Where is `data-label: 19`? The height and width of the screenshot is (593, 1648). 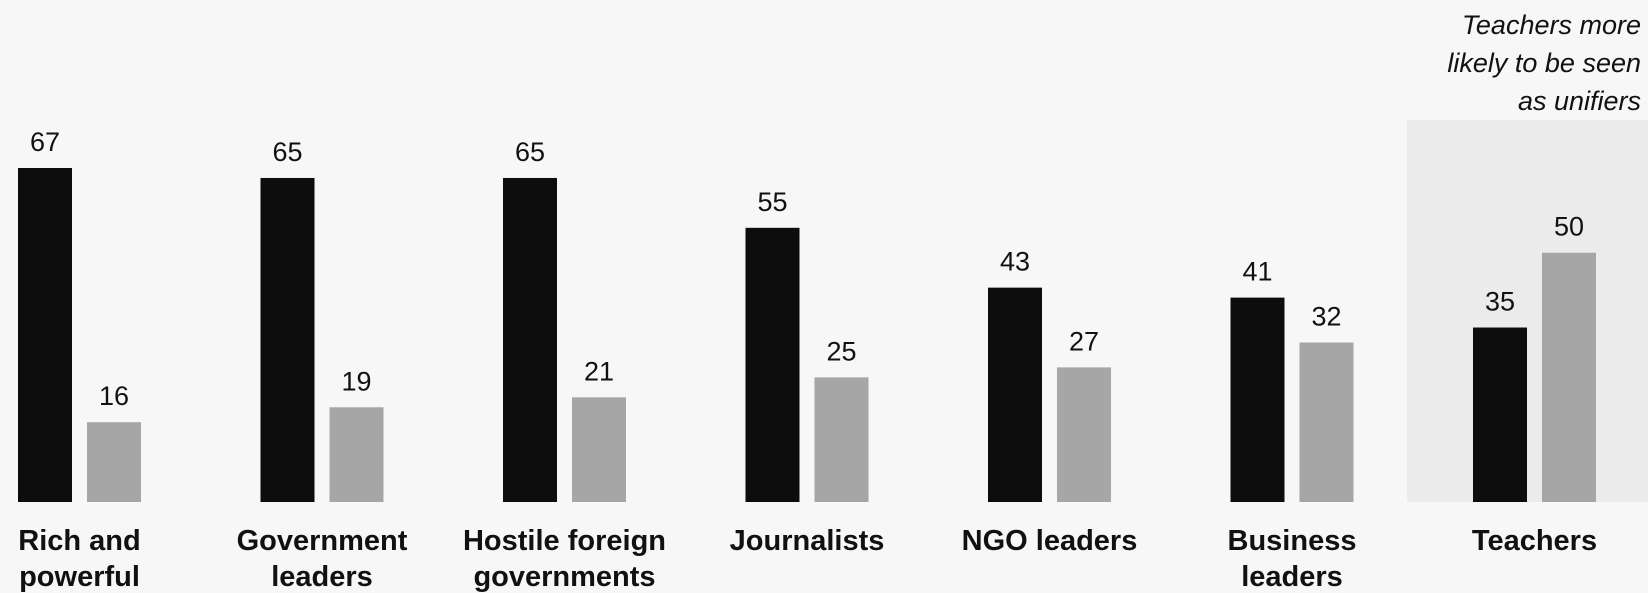 data-label: 19 is located at coordinates (356, 381).